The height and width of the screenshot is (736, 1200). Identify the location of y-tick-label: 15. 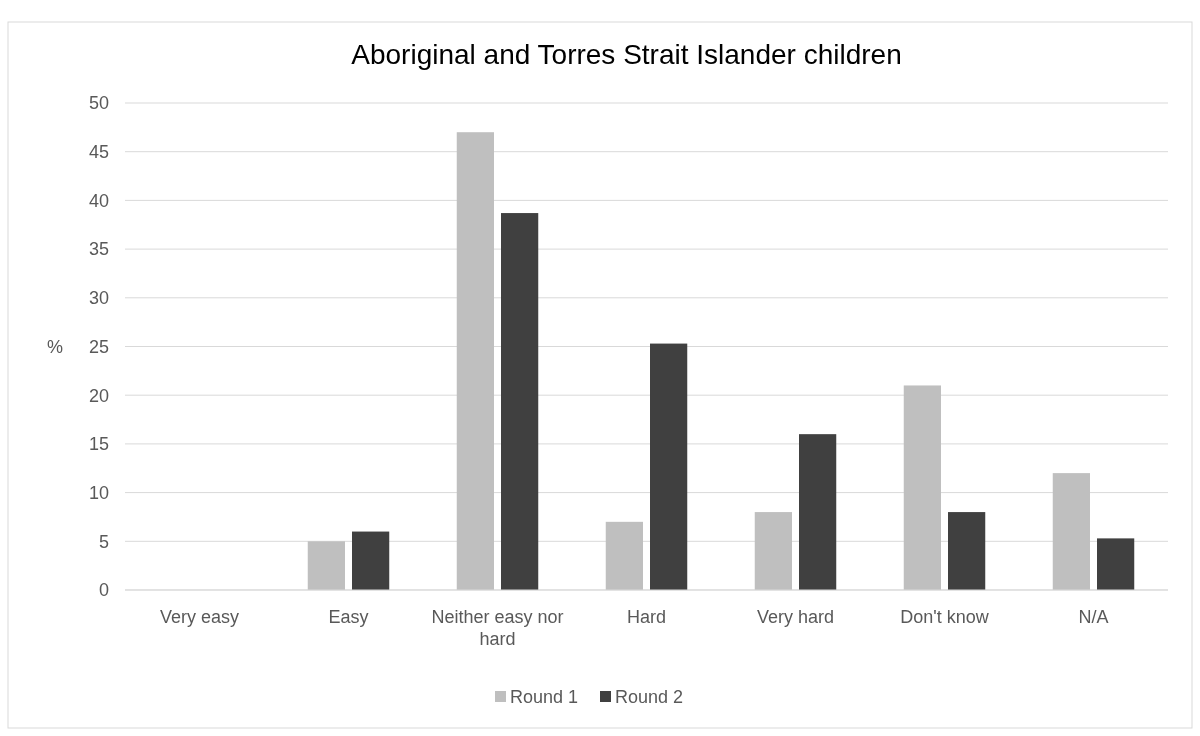
(98, 444).